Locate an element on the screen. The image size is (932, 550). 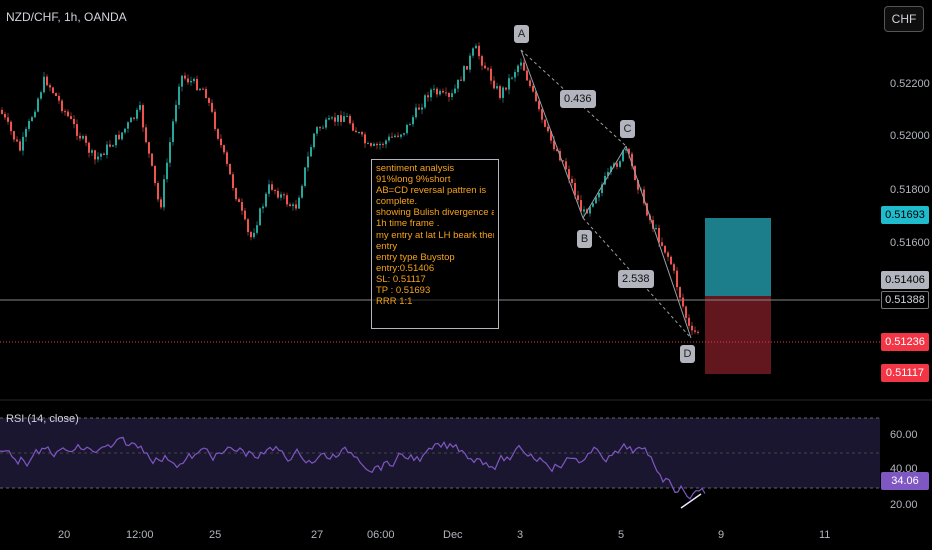
note-line: 1h time frame . is located at coordinates (408, 224).